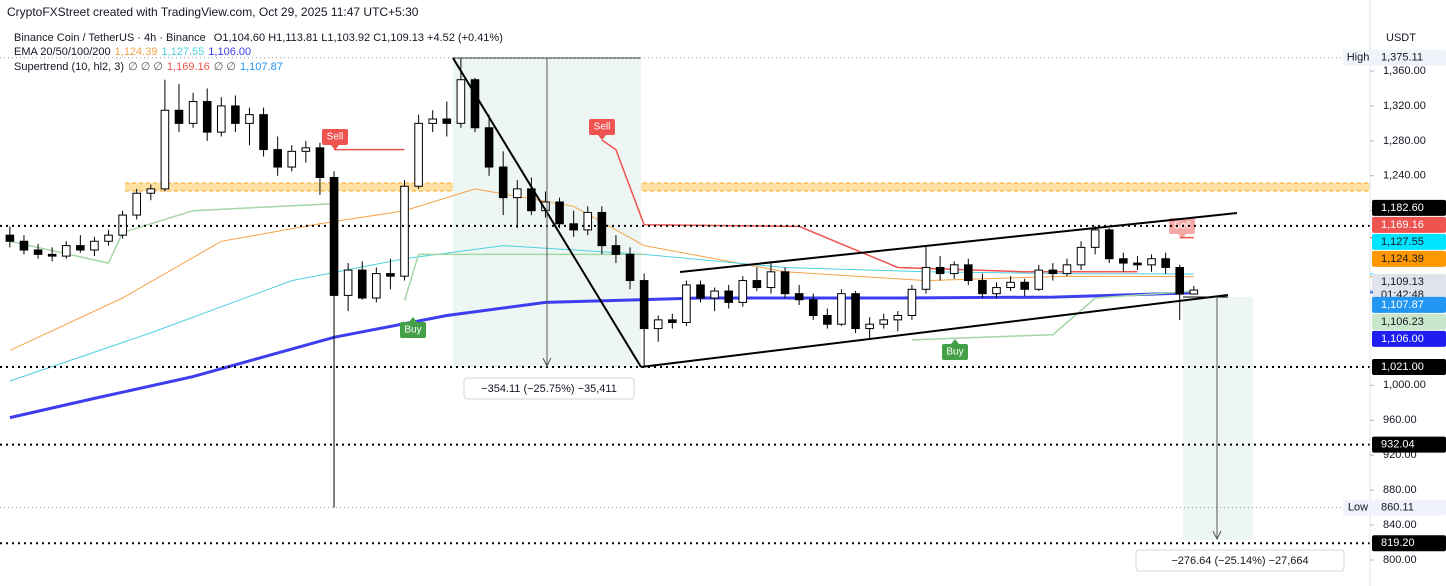 This screenshot has height=586, width=1446. What do you see at coordinates (62, 52) in the screenshot?
I see `indicator-name: EMA 20/50/100/200` at bounding box center [62, 52].